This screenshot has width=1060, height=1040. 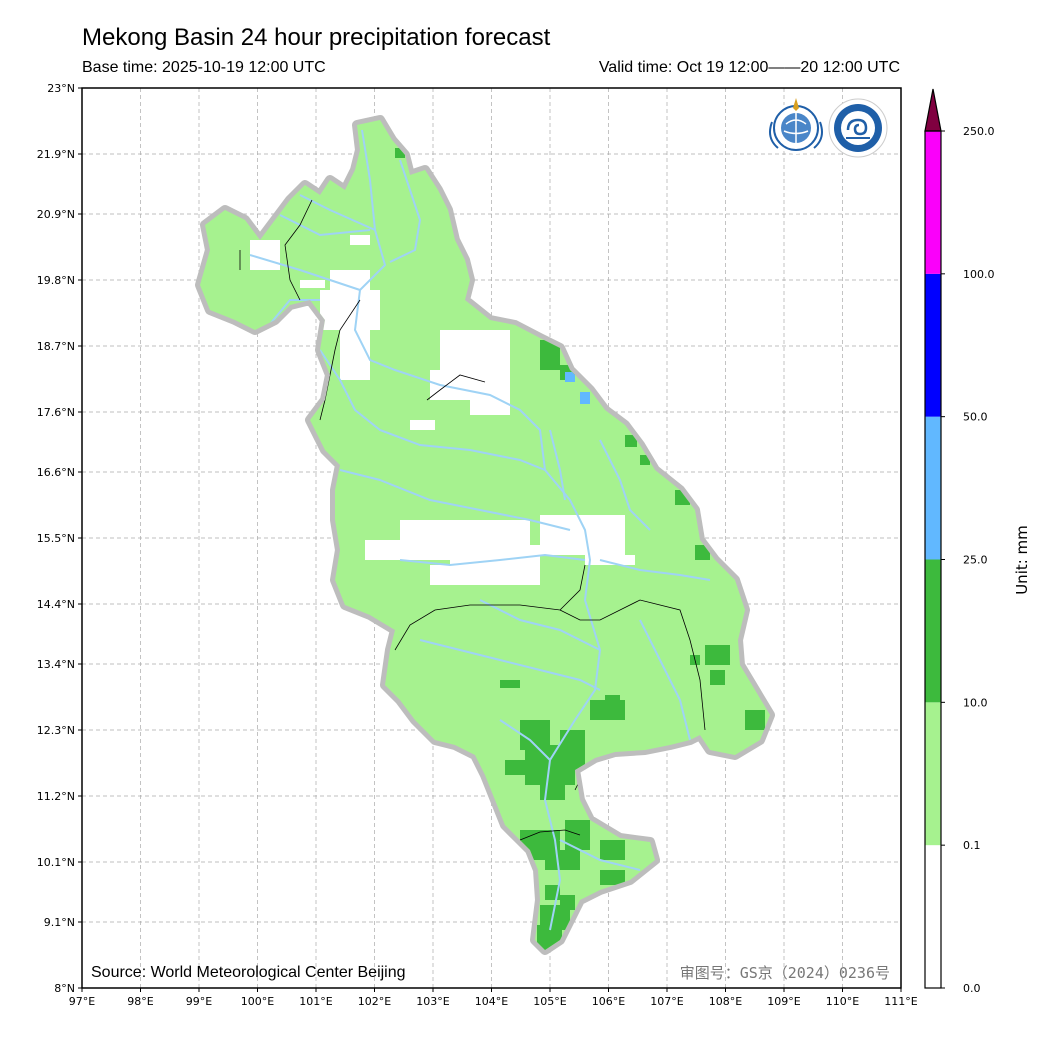 What do you see at coordinates (204, 67) in the screenshot?
I see `base-time-label: Base time: 2025-10-19 12:00 UTC` at bounding box center [204, 67].